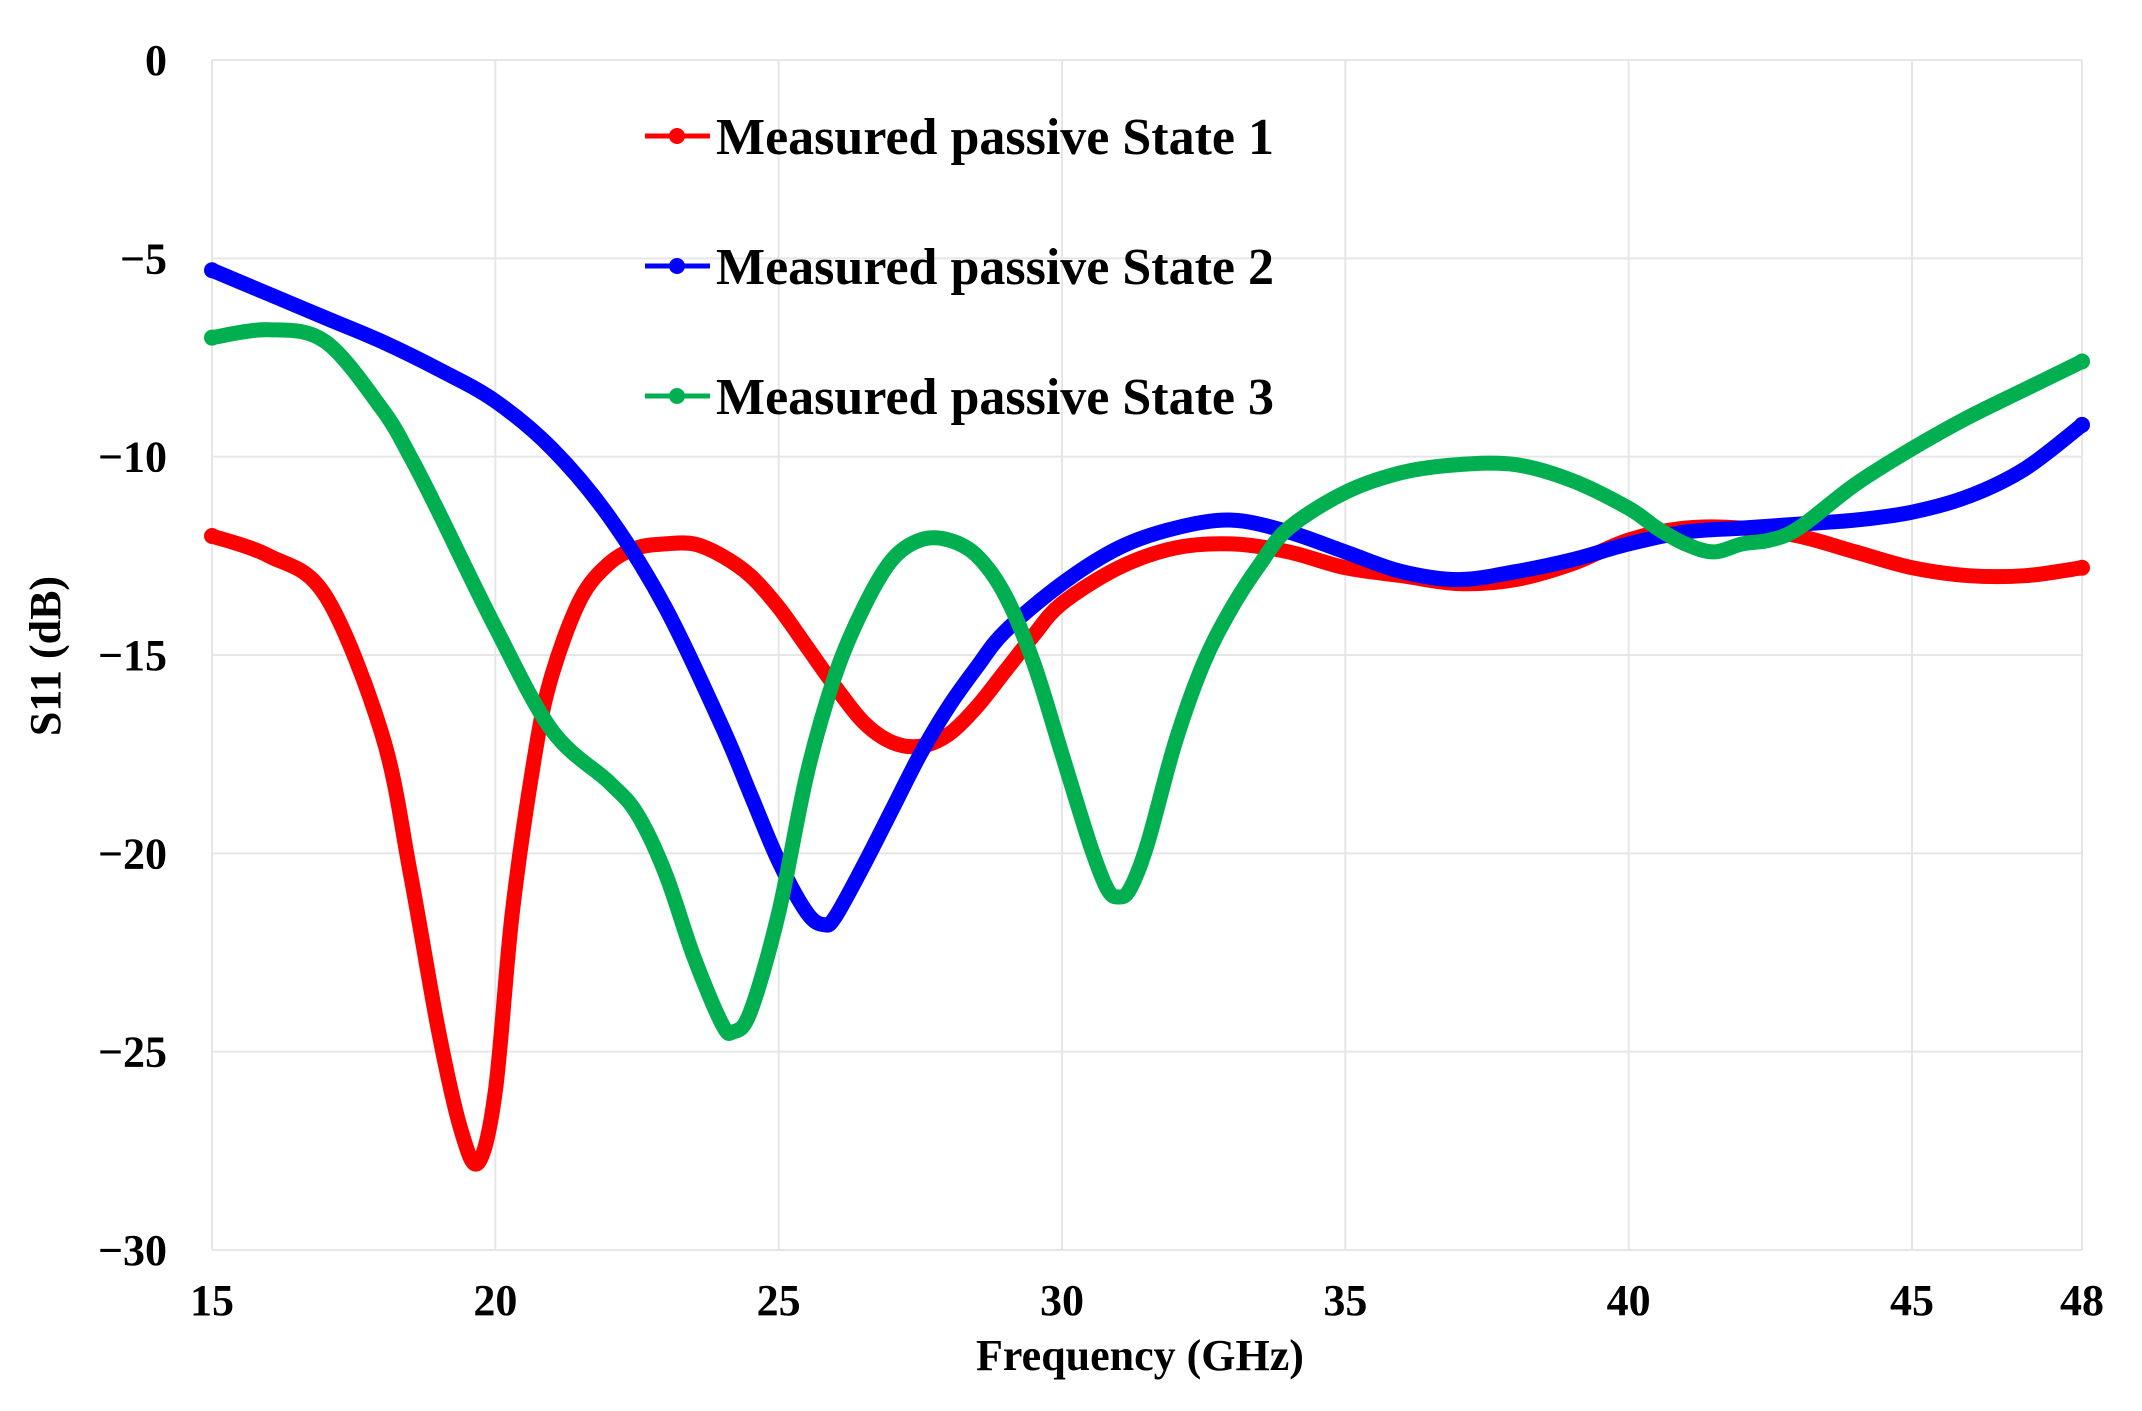  I want to click on y-tick-label: −30, so click(132, 1250).